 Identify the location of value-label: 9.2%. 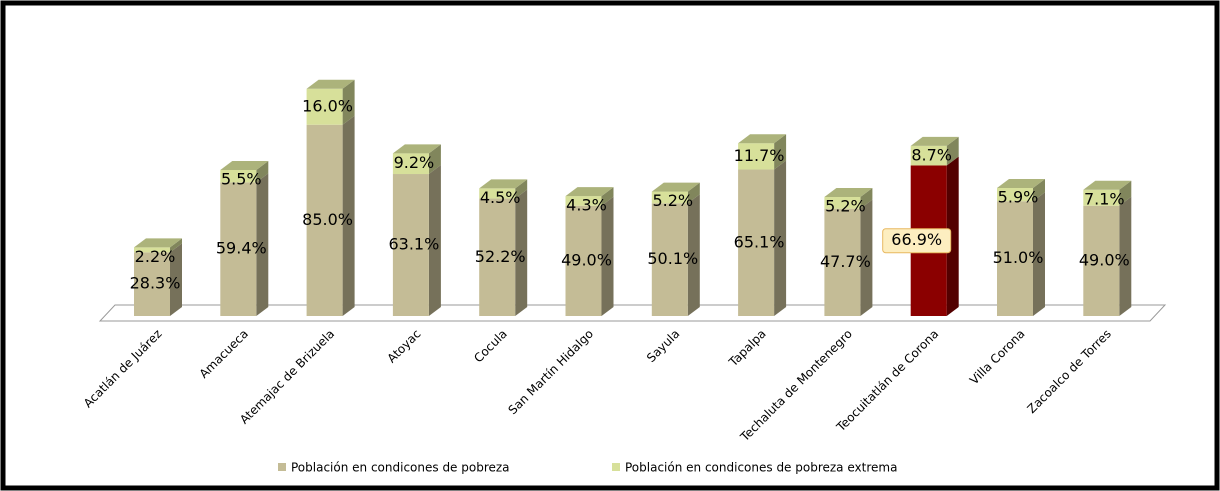
(414, 162).